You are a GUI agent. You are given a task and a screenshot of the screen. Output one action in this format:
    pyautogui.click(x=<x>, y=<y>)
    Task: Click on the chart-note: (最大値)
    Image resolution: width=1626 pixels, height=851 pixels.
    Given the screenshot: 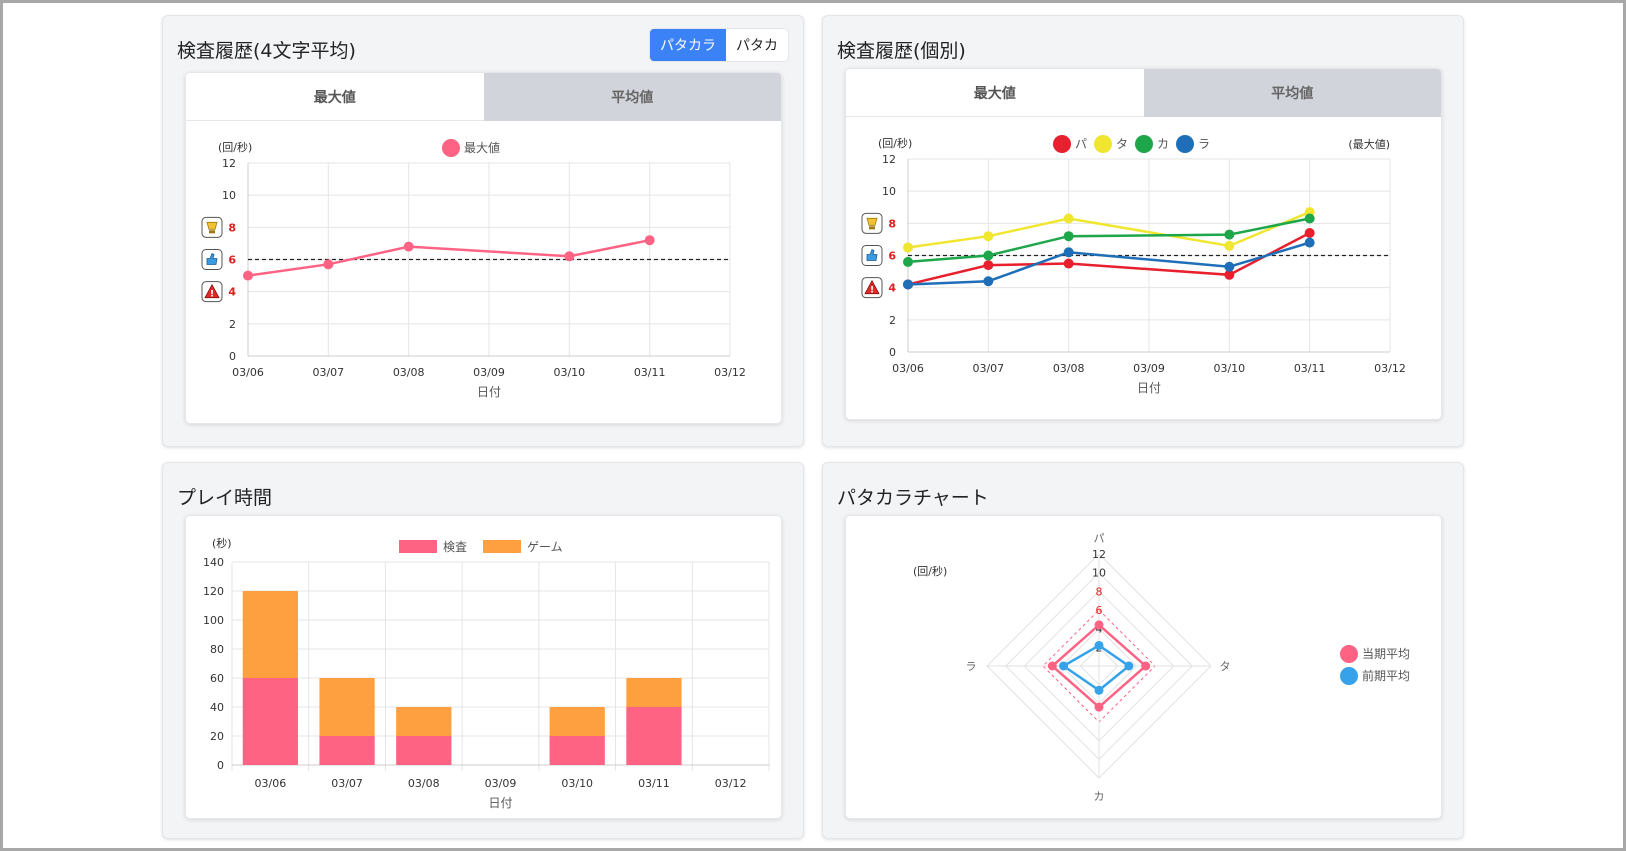 What is the action you would take?
    pyautogui.click(x=1369, y=144)
    